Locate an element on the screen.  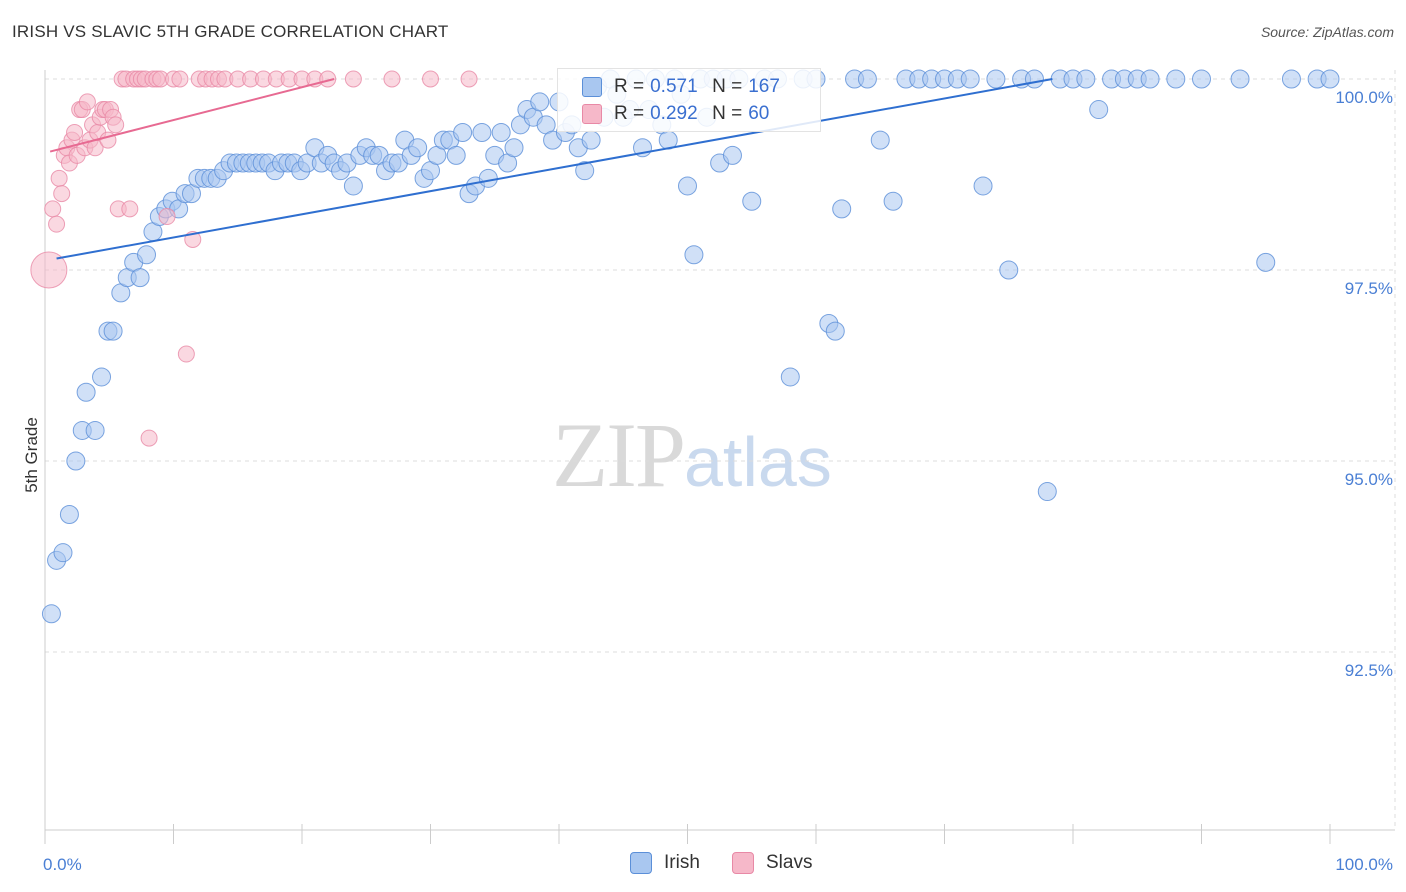
watermark: ZIPatlas is located at coordinates (692, 455).